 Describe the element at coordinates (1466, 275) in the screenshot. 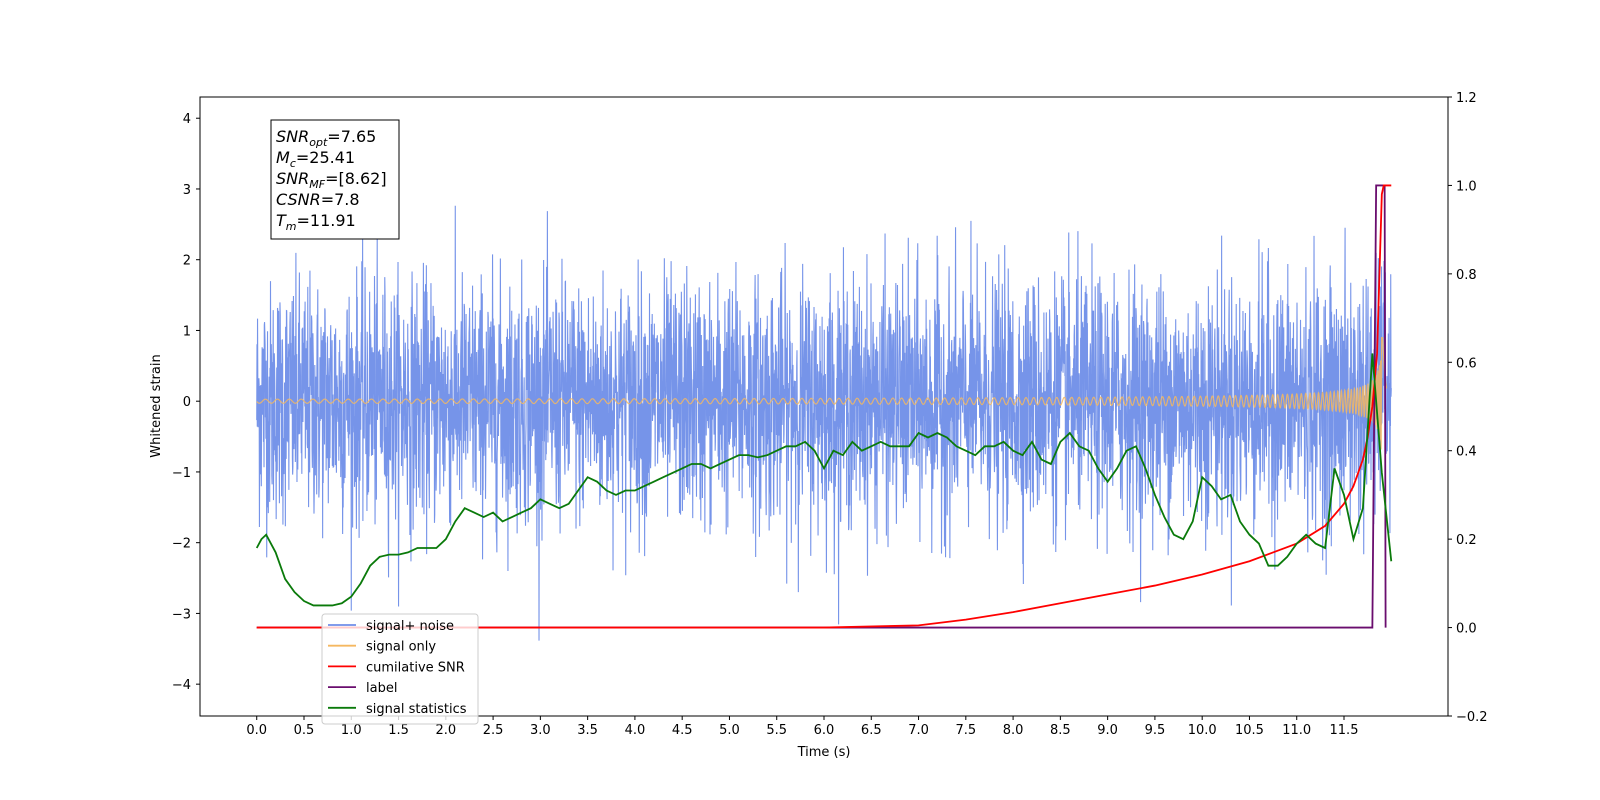

I see `y2-tick-label: 0.8` at that location.